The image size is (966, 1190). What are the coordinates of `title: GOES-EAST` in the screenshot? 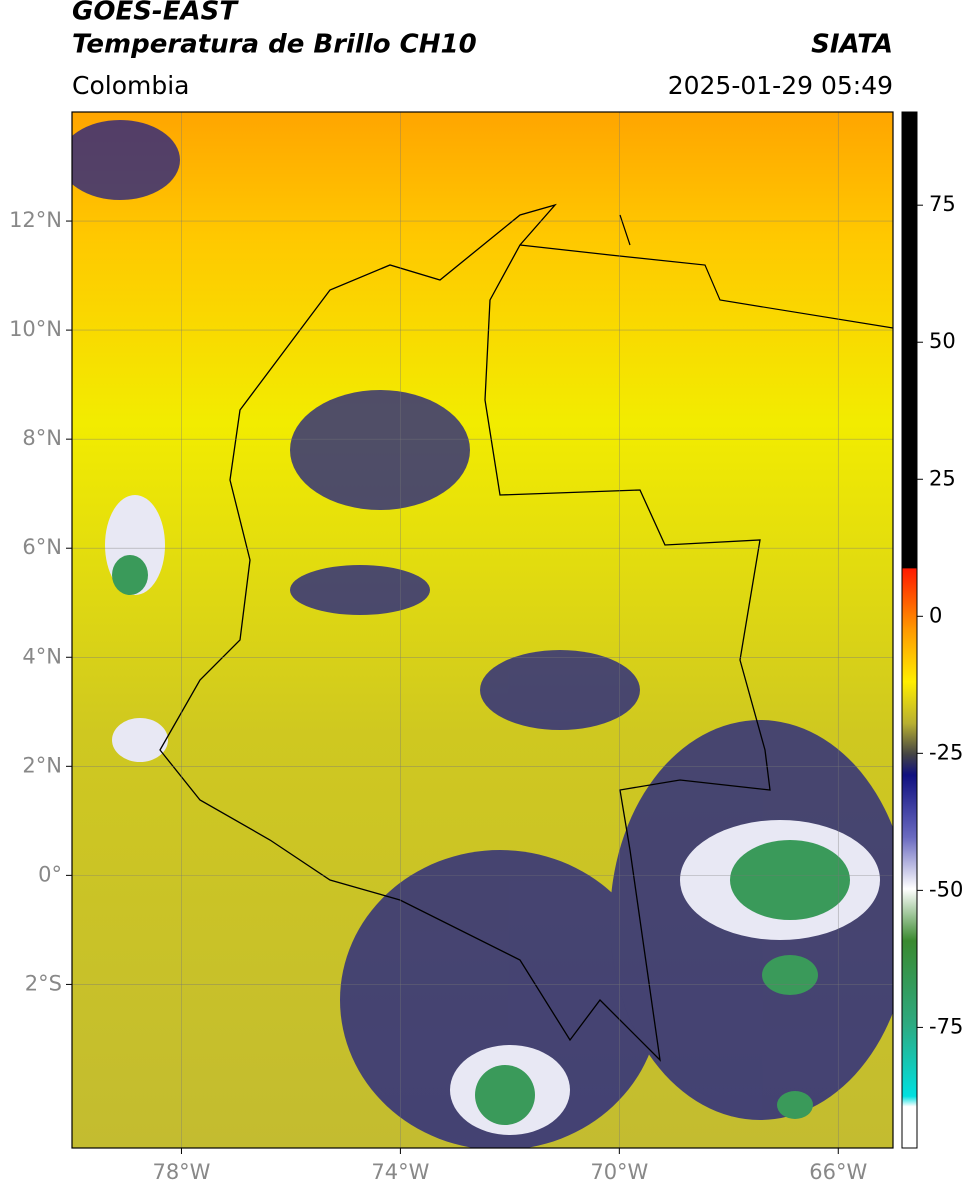 It's located at (155, 13).